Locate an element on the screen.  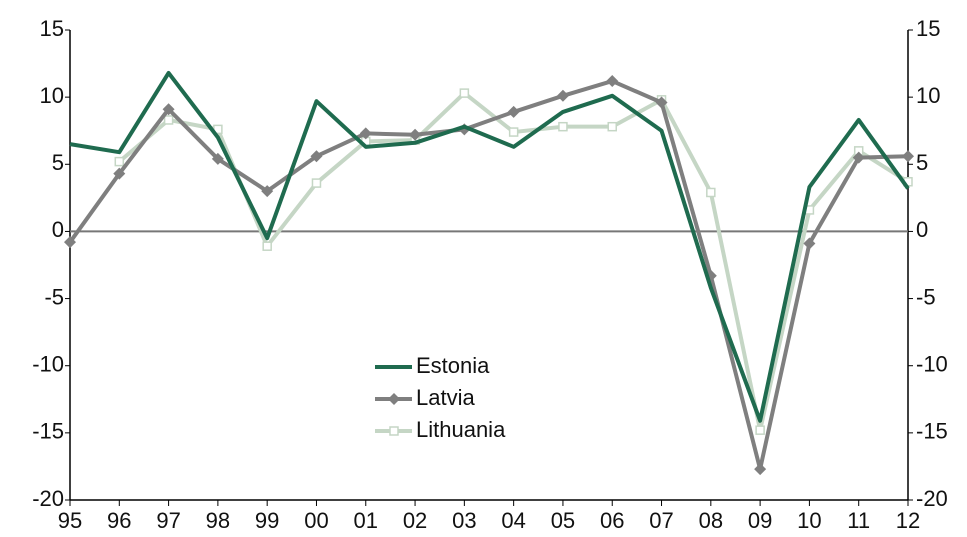
y2-tick-label: 0 is located at coordinates (922, 229).